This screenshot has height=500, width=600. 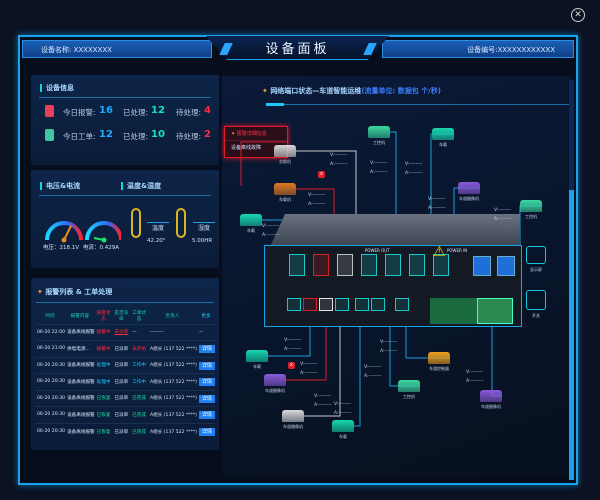 What do you see at coordinates (285, 199) in the screenshot?
I see `node-label: 车载机` at bounding box center [285, 199].